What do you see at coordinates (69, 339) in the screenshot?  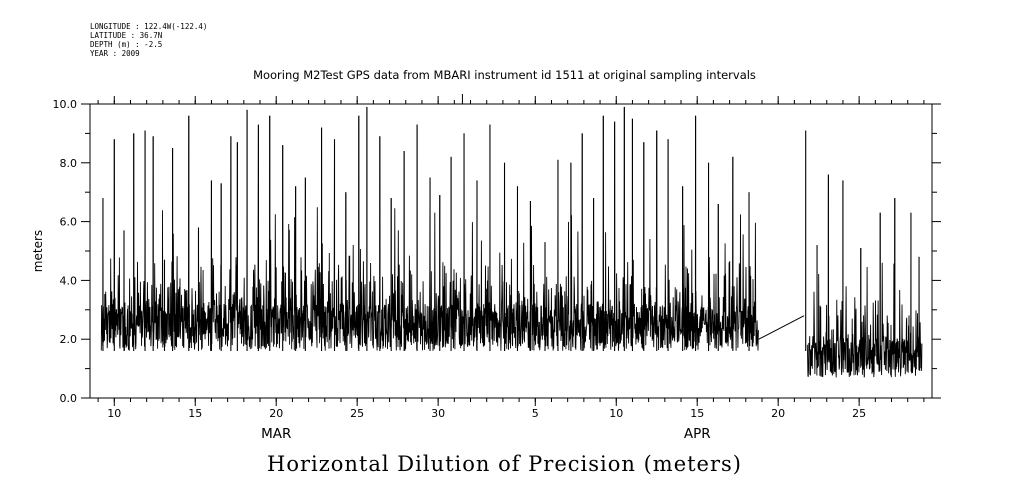 I see `y-tick-label: 2.0` at bounding box center [69, 339].